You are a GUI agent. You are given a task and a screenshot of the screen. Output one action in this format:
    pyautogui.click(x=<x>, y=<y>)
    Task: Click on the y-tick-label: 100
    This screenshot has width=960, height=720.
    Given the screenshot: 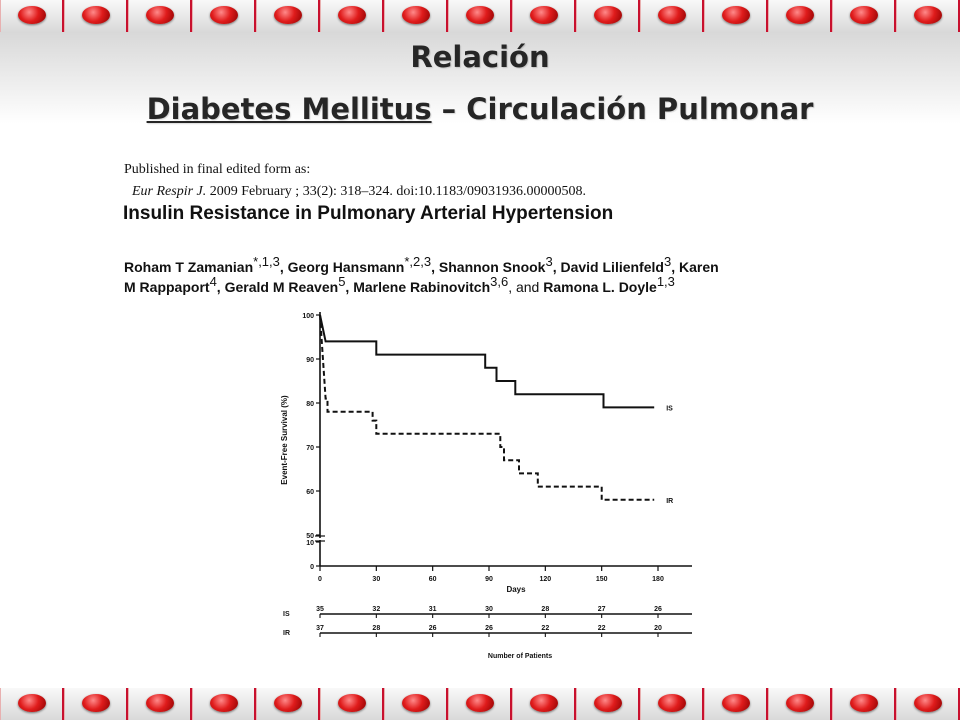 What is the action you would take?
    pyautogui.click(x=308, y=316)
    